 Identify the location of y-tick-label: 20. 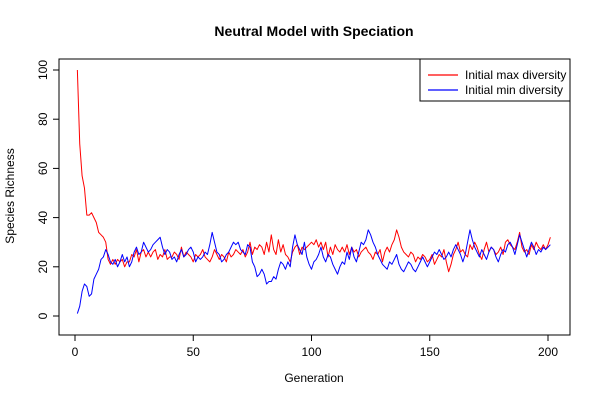
(43, 267).